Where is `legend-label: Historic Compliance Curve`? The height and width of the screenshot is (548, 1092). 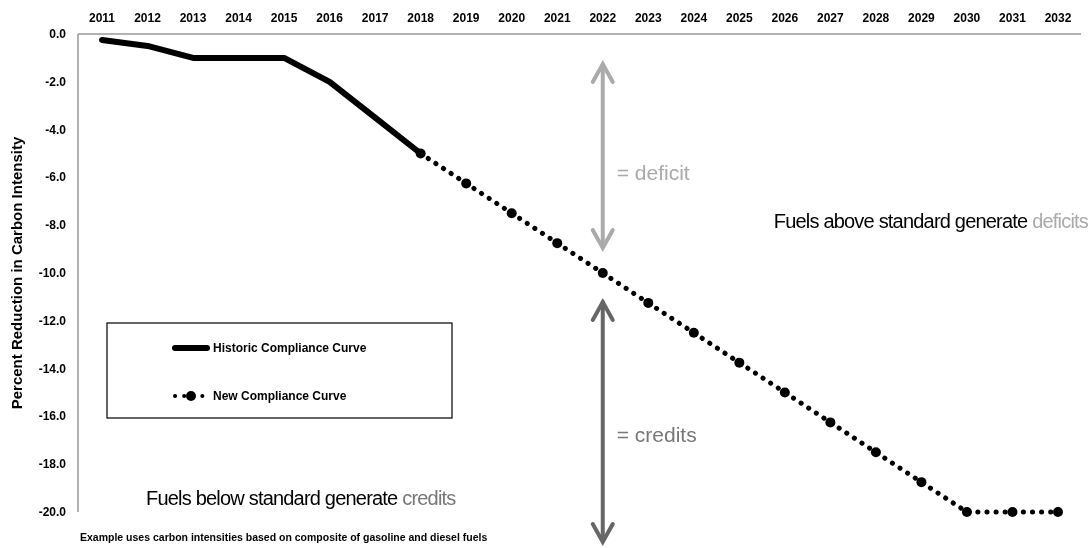 legend-label: Historic Compliance Curve is located at coordinates (290, 348).